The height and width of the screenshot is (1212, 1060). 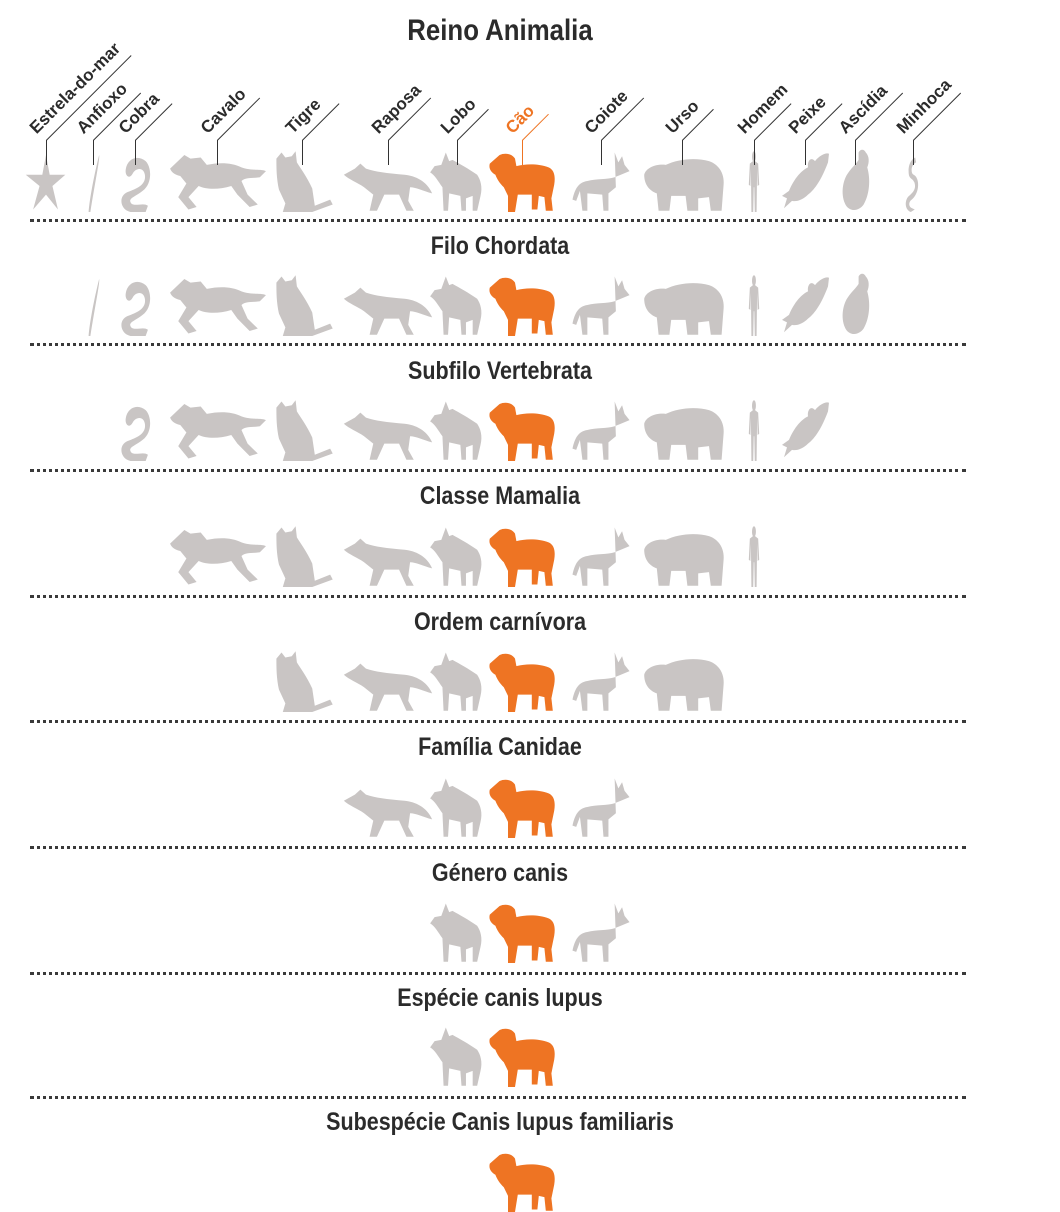 I want to click on animal-label: Ascídia, so click(x=863, y=109).